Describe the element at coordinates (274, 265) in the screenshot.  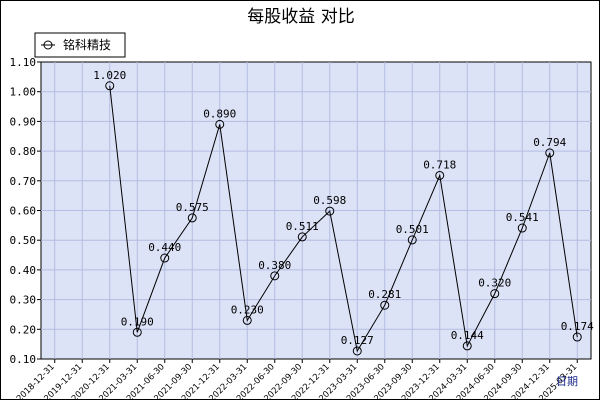
I see `data-label: 0.380` at that location.